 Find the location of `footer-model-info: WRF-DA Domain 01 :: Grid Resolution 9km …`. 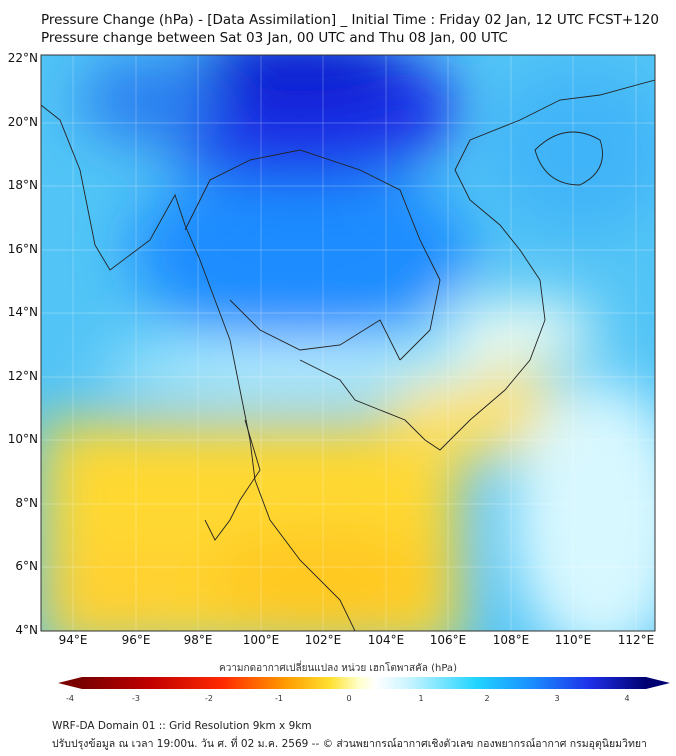

footer-model-info: WRF-DA Domain 01 :: Grid Resolution 9km … is located at coordinates (182, 726).